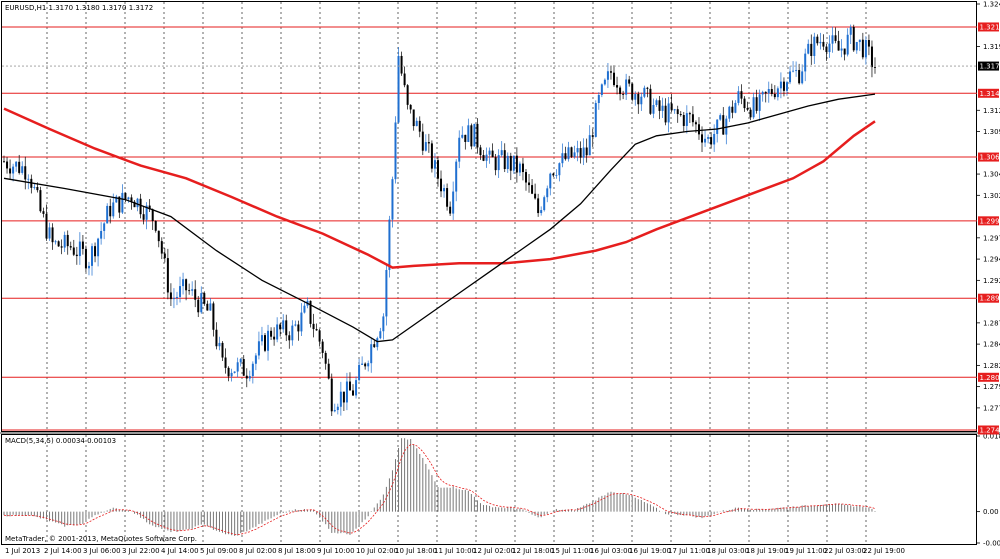 Image resolution: width=1000 pixels, height=559 pixels. Describe the element at coordinates (988, 490) in the screenshot. I see `macd-axis: 0.01843 0.00 -0.00764` at that location.